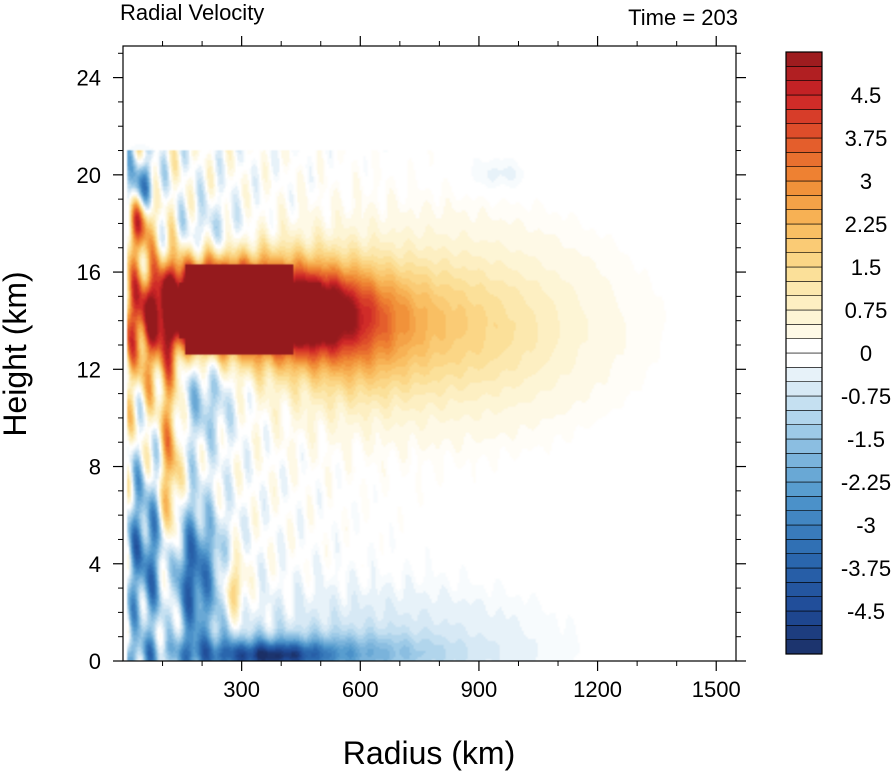 Image resolution: width=895 pixels, height=774 pixels. Describe the element at coordinates (866, 396) in the screenshot. I see `colorbar-label: -0.75` at that location.